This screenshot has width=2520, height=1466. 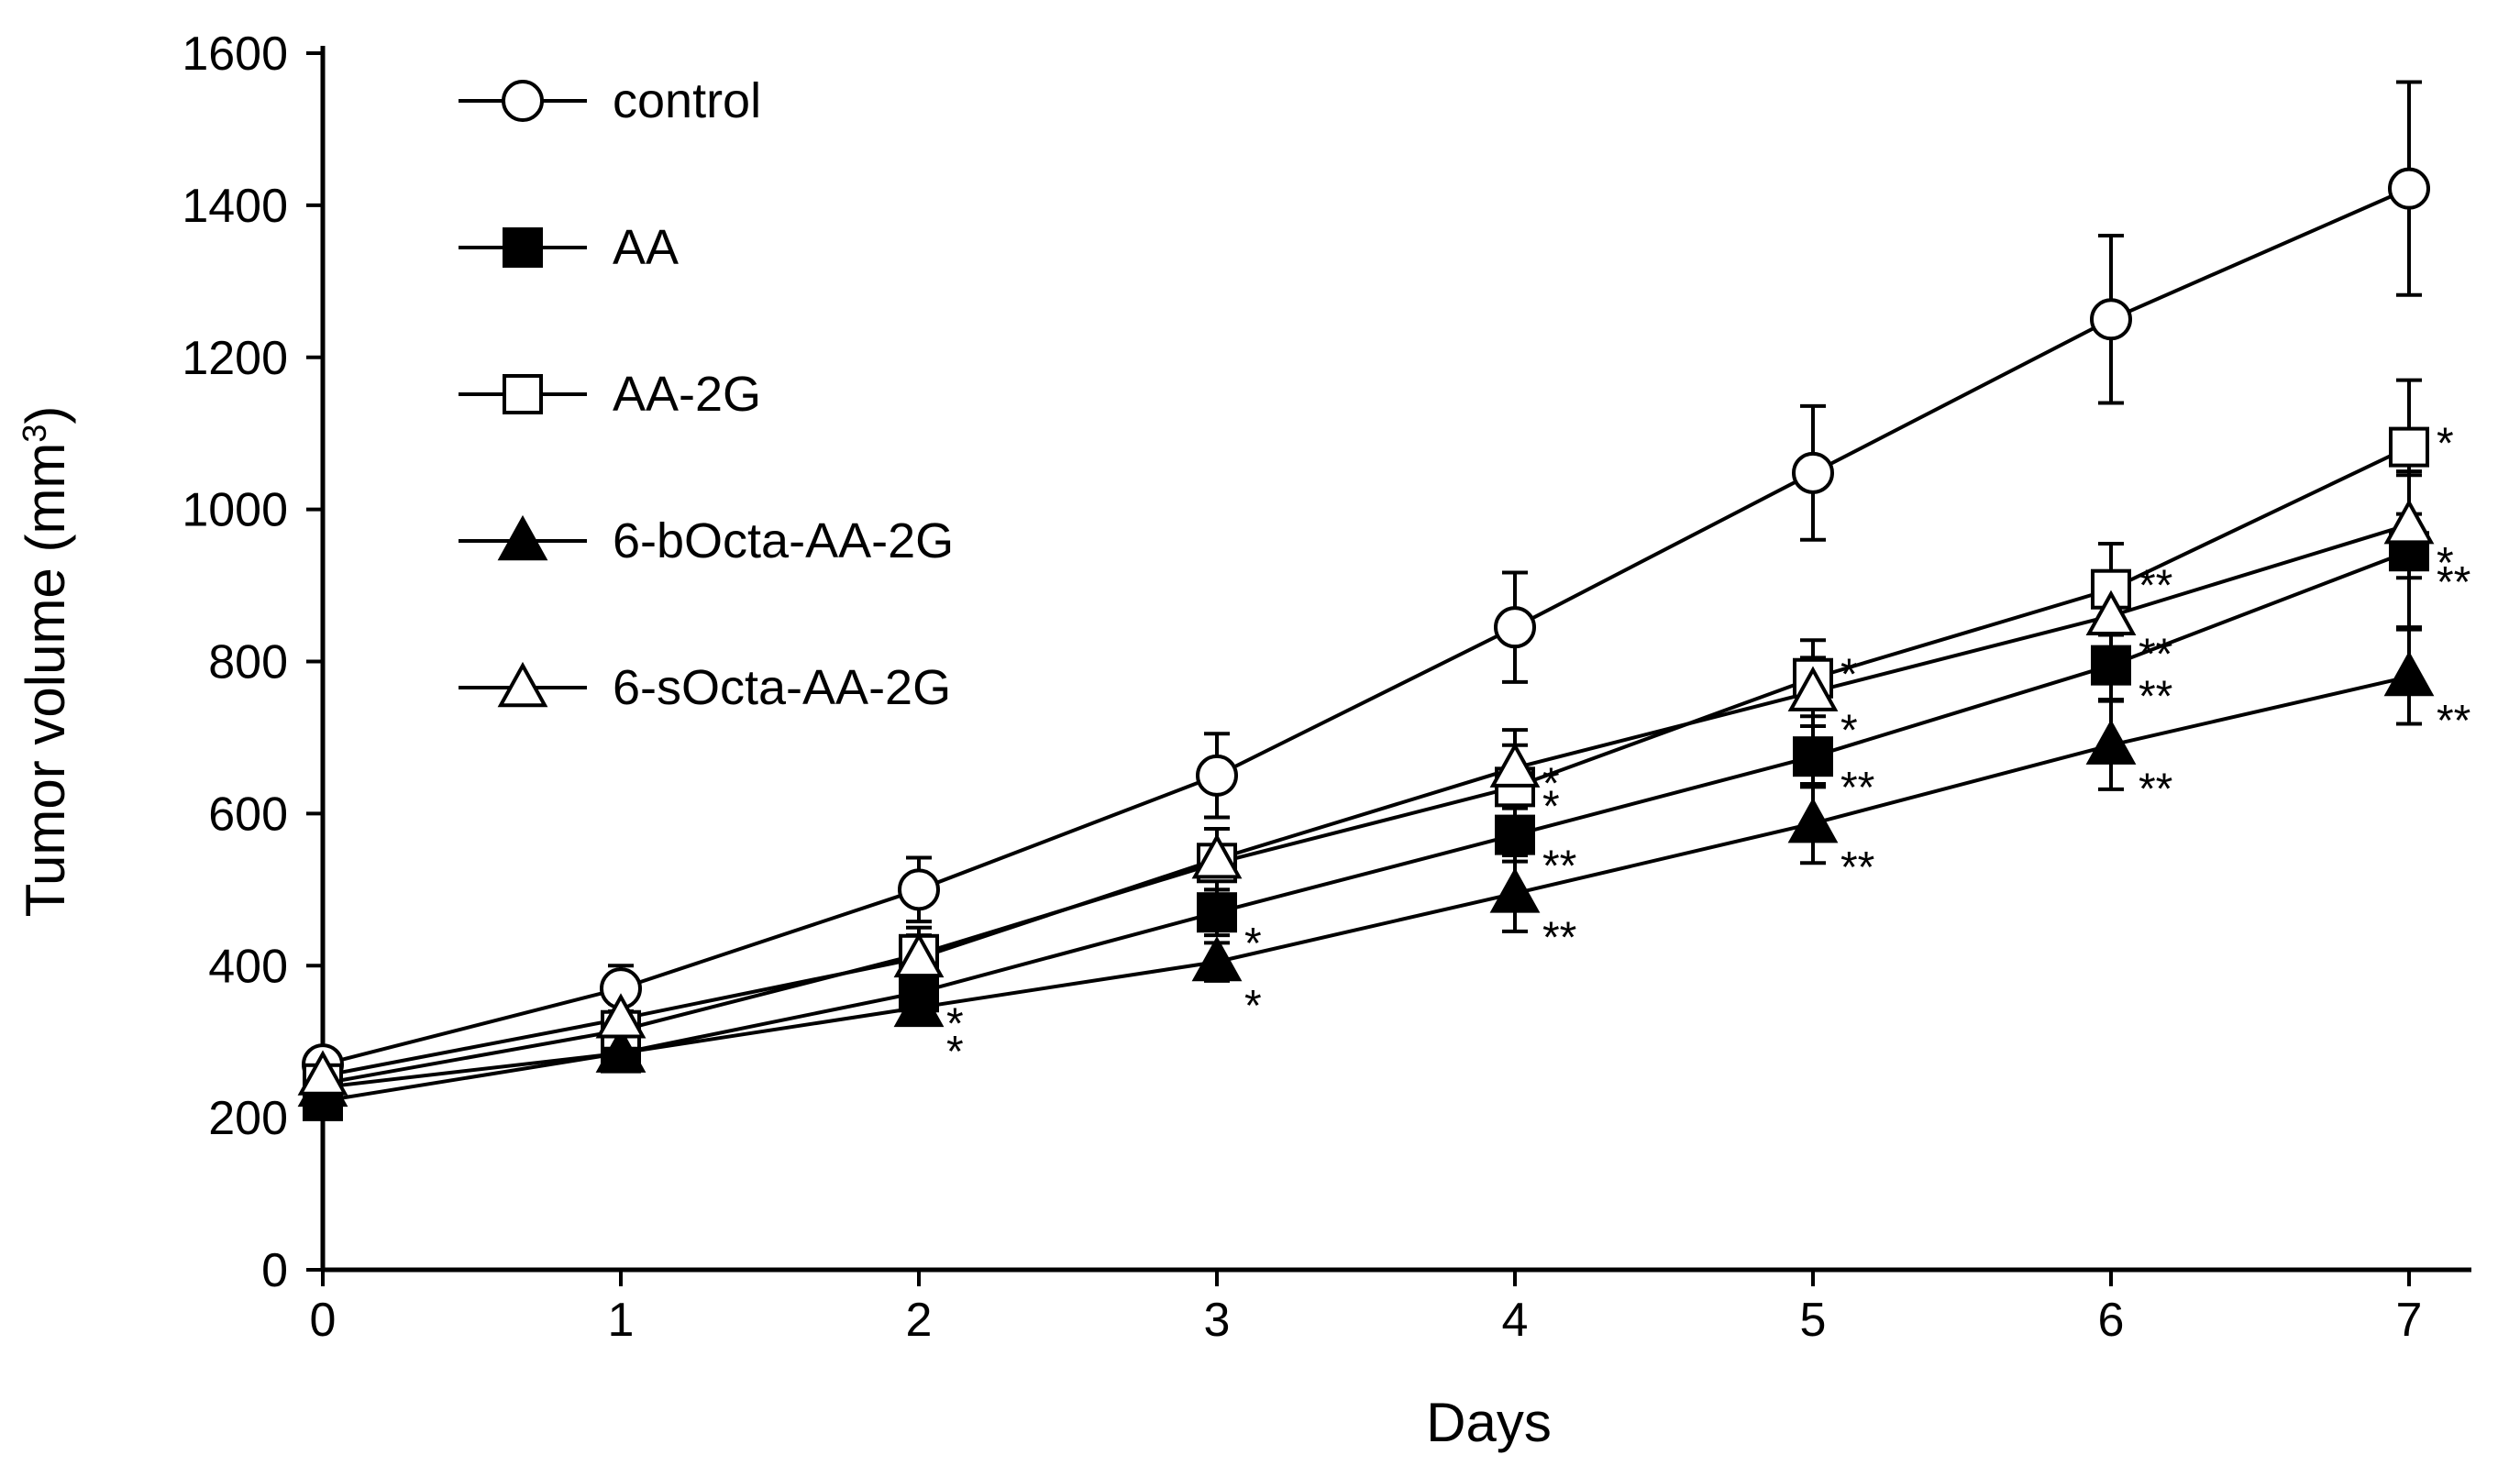 I want to click on legend-item-6-bOcta-AA-2G: 6-bOcta-AA-2G, so click(x=706, y=540).